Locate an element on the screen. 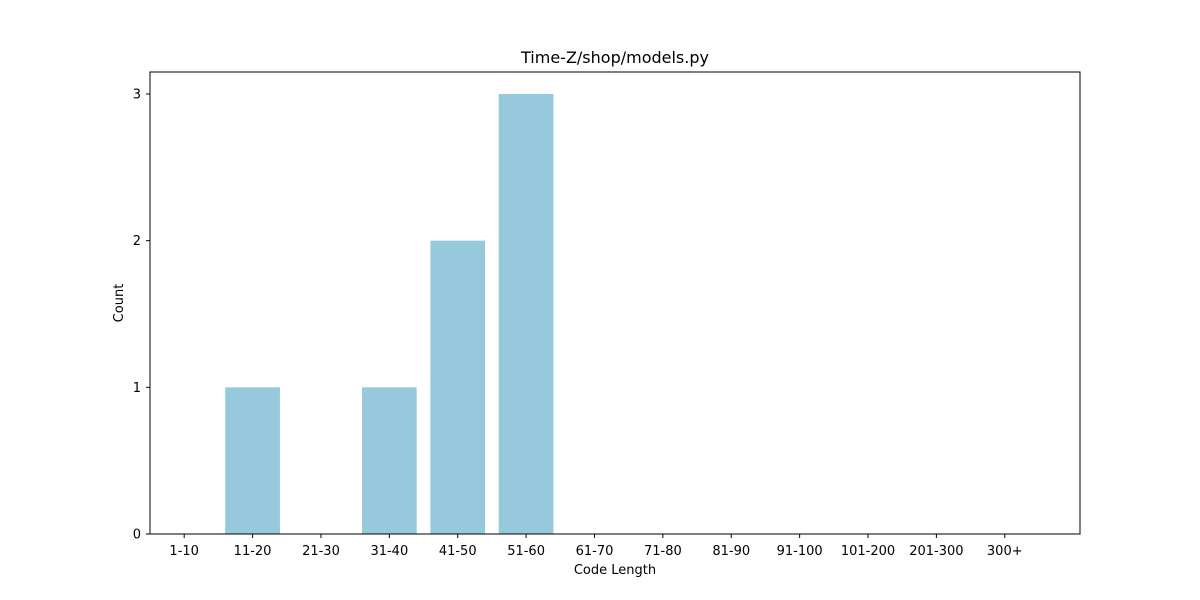 This screenshot has width=1200, height=600. y-axis-ticks: 0 1 2 3 is located at coordinates (141, 315).